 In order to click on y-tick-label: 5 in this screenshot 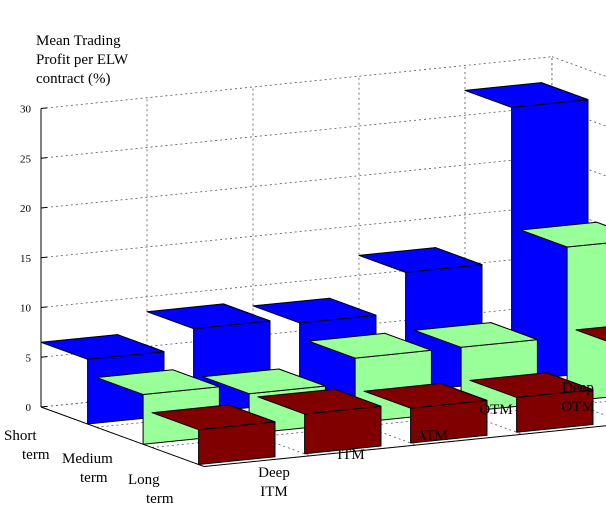, I will do `click(29, 358)`.